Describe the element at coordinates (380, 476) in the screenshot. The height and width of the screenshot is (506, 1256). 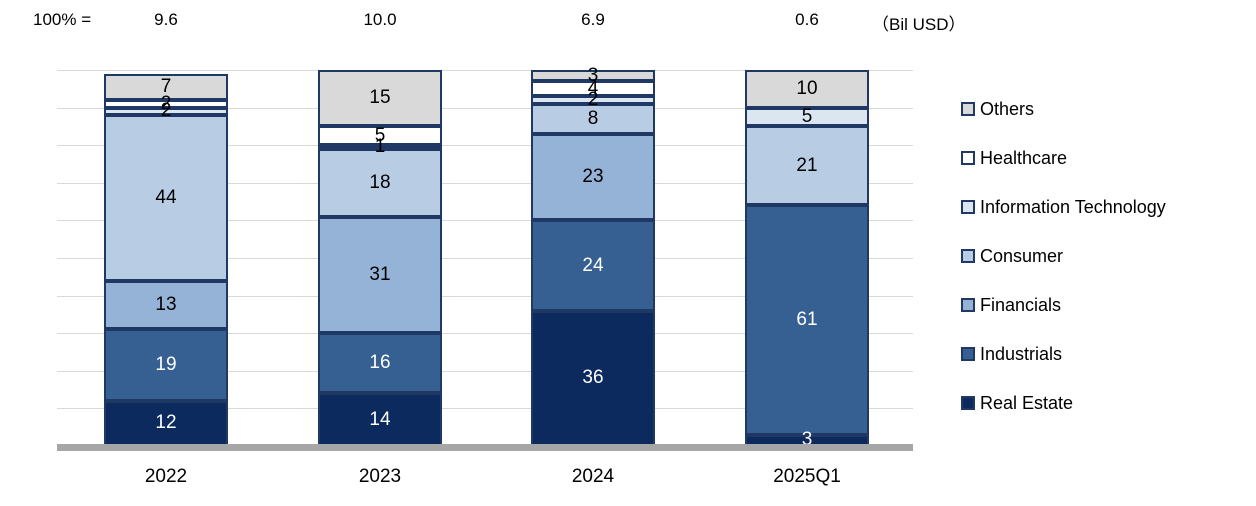
I see `x-axis-label-2023: 2023` at that location.